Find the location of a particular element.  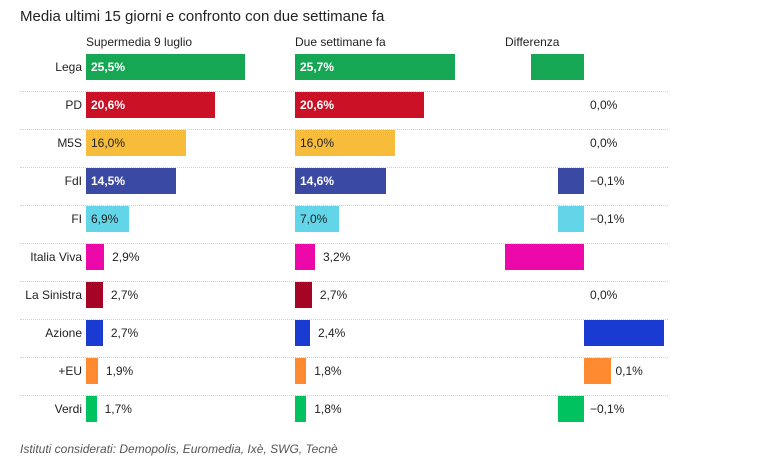

value-label-due-settimane: 25,7% is located at coordinates (317, 67).